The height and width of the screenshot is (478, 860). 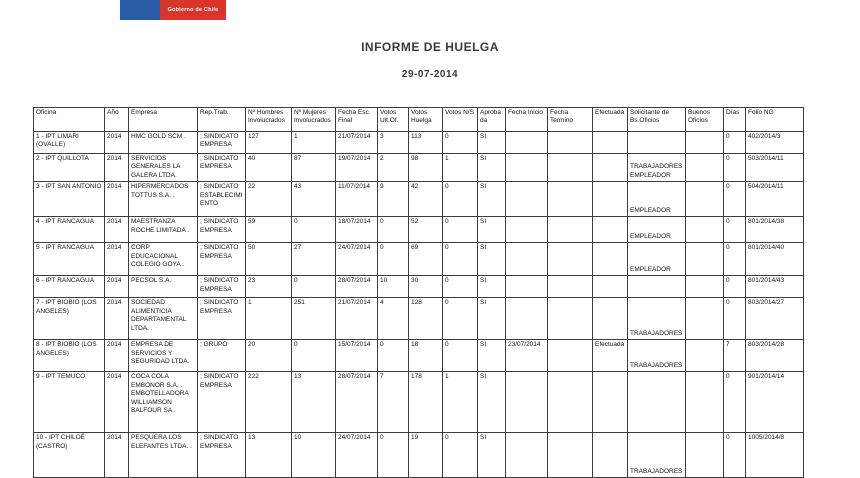 What do you see at coordinates (163, 142) in the screenshot?
I see `table-cell: HMC GOLD SCM .` at bounding box center [163, 142].